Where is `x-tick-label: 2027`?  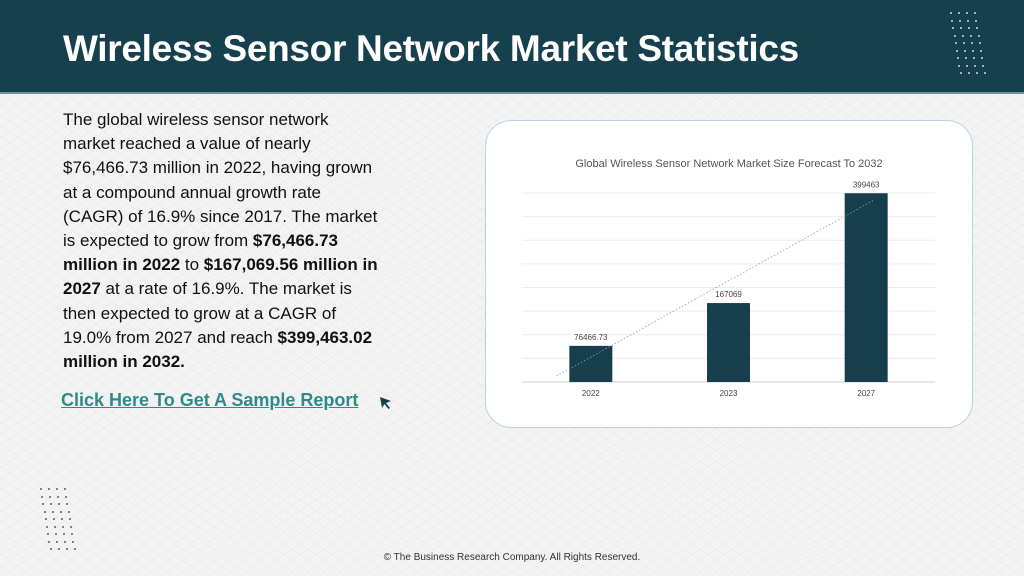
x-tick-label: 2027 is located at coordinates (866, 393).